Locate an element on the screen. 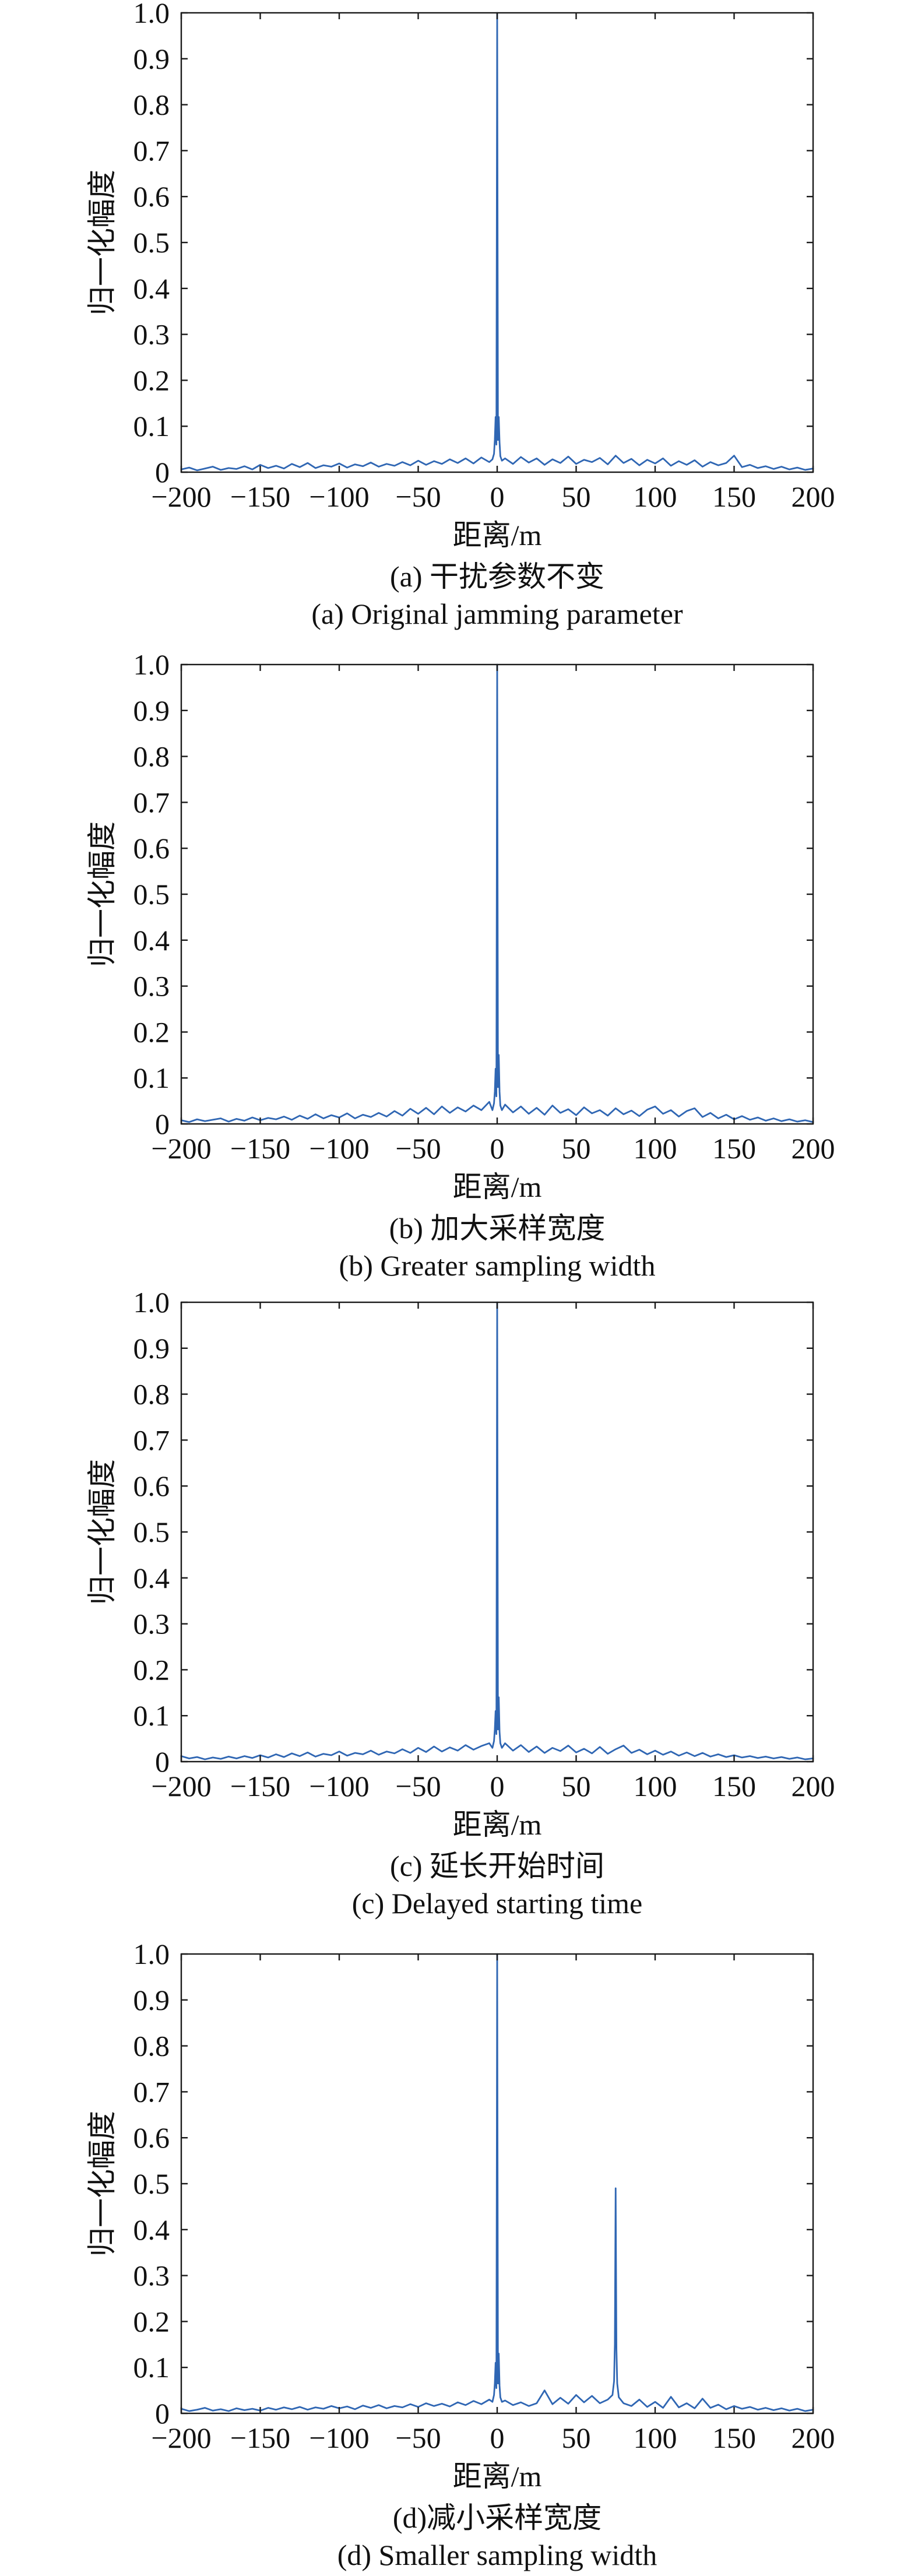 The image size is (918, 2576). y-tick-label: 1.0 is located at coordinates (151, 664).